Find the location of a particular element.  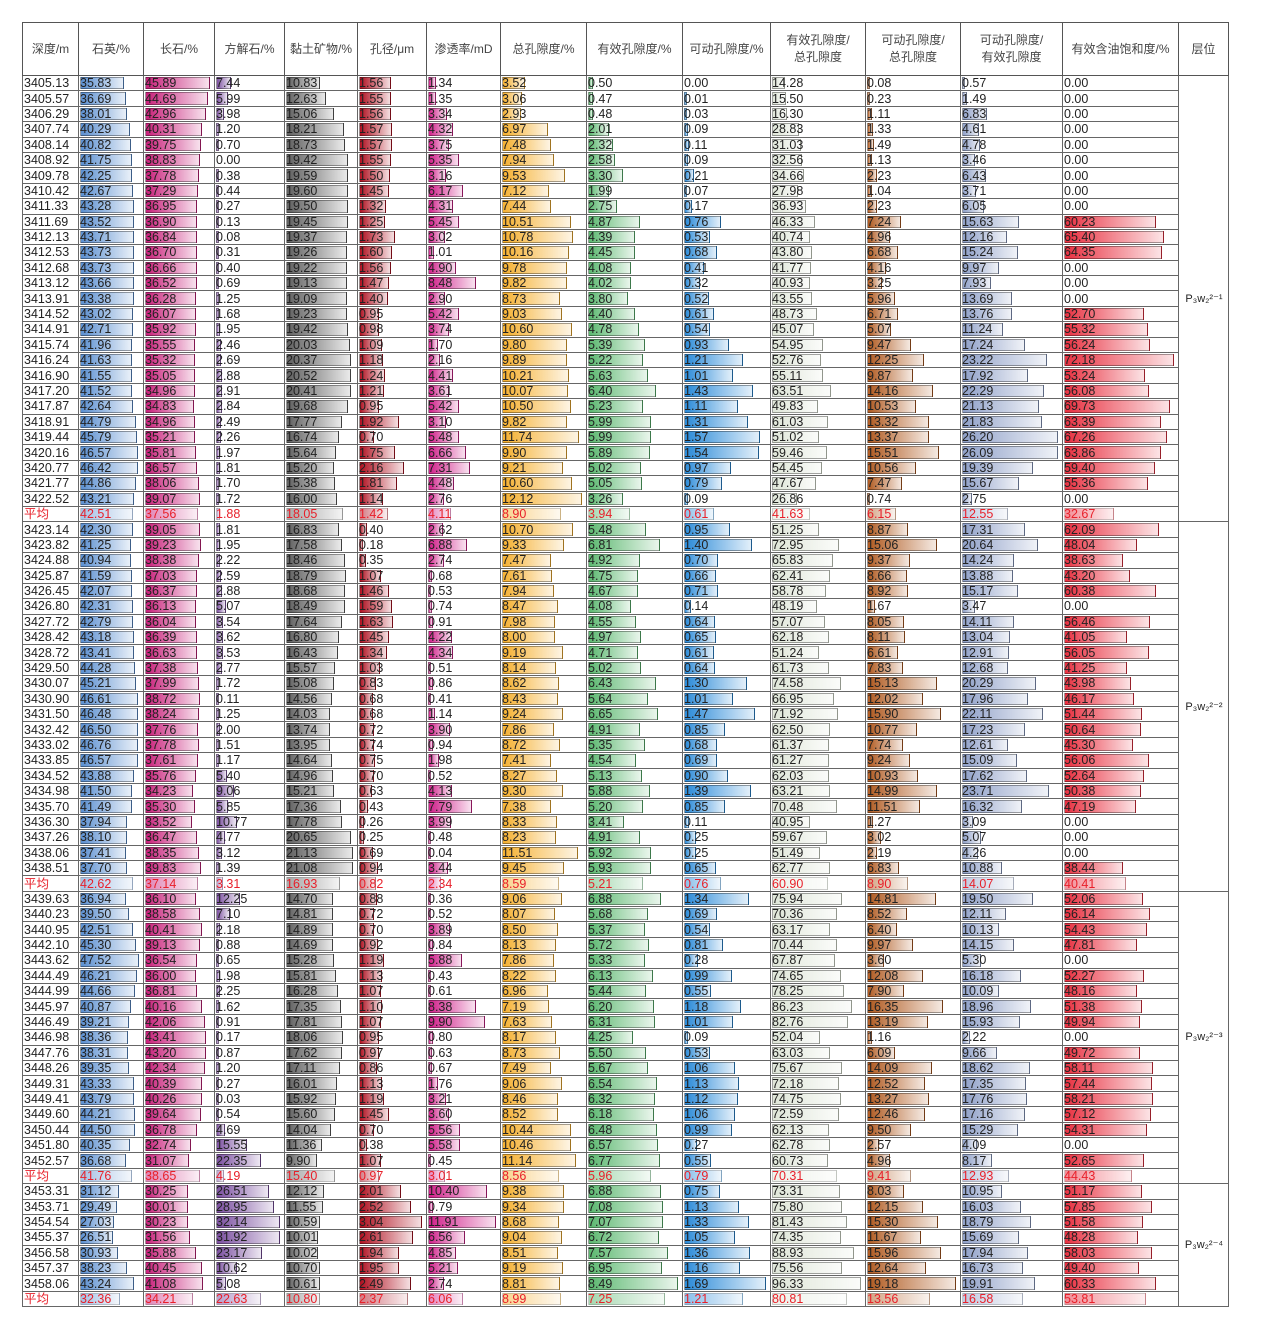

cell-value: 3417.20 is located at coordinates (47, 391).